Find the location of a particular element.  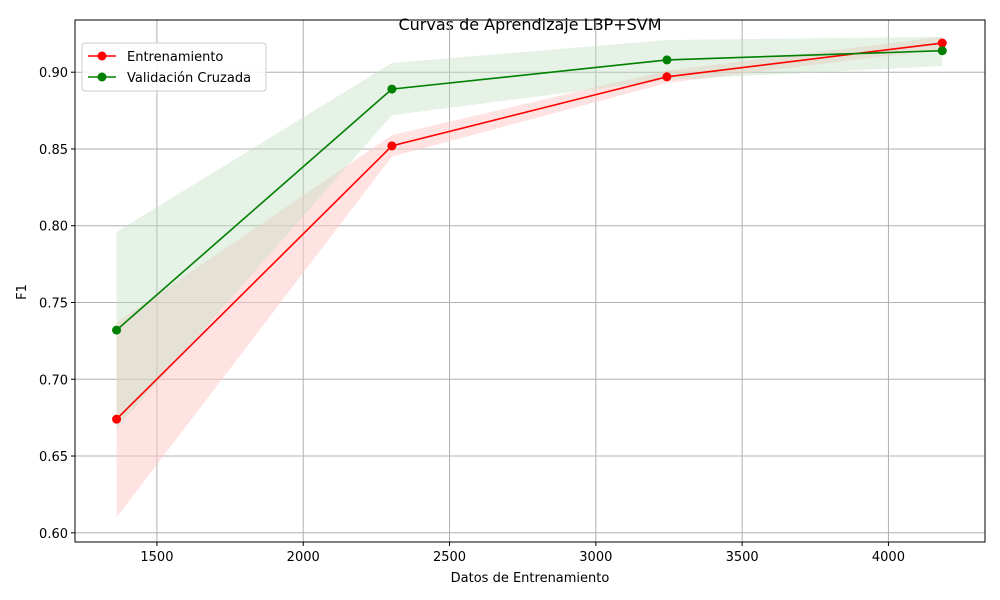

y-tick-label: 0.60 is located at coordinates (53, 534).